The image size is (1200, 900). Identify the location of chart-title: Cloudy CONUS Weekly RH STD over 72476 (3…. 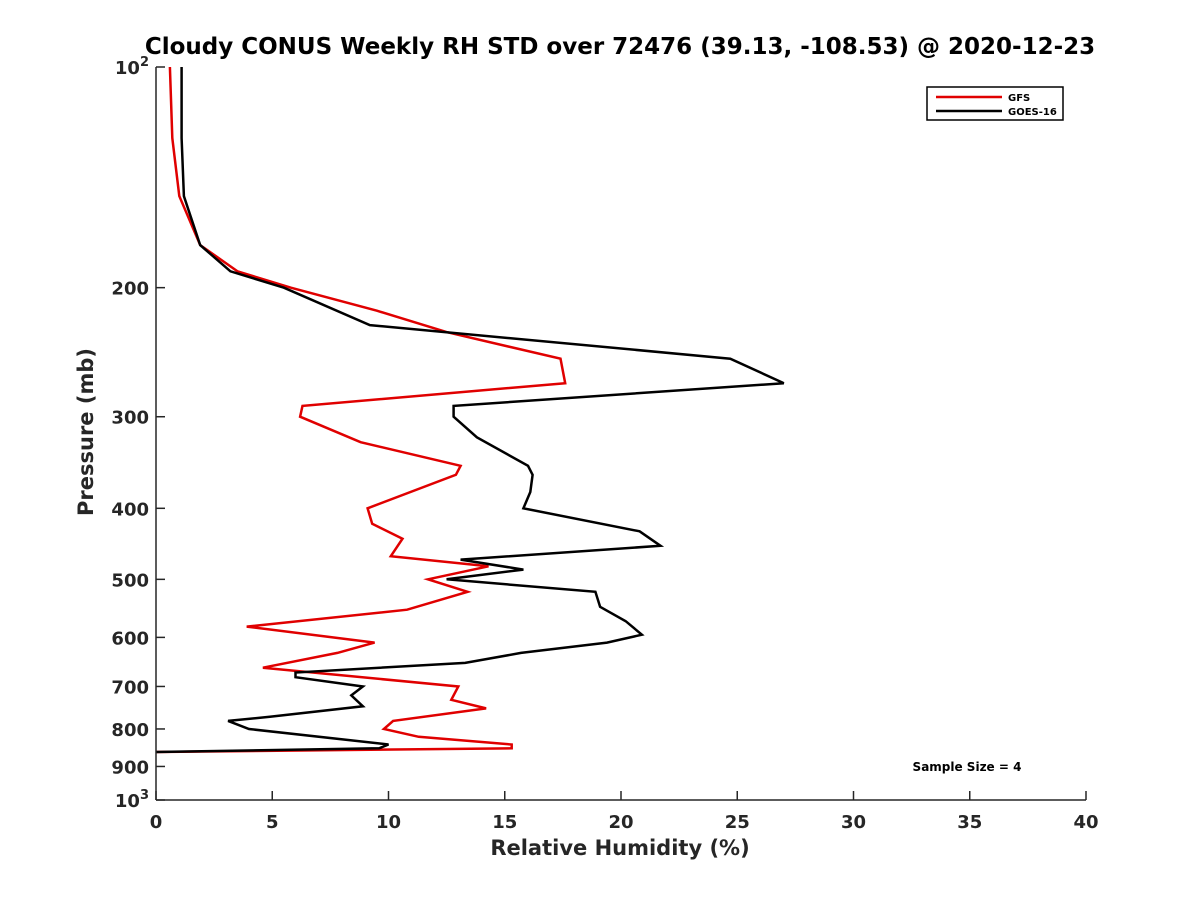
(620, 47).